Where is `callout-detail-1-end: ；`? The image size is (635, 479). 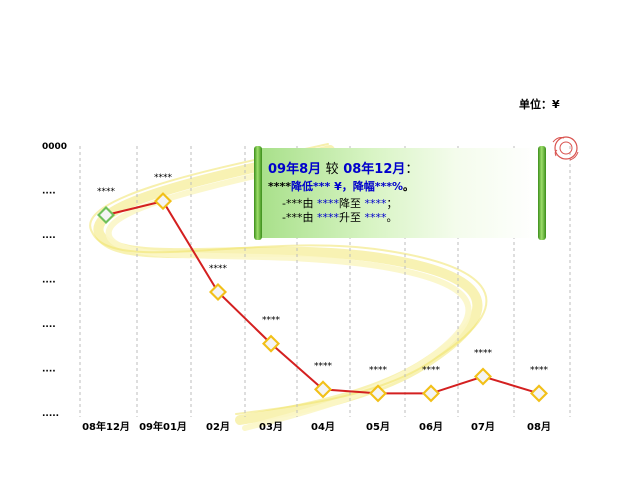
callout-detail-1-end: ； is located at coordinates (392, 203).